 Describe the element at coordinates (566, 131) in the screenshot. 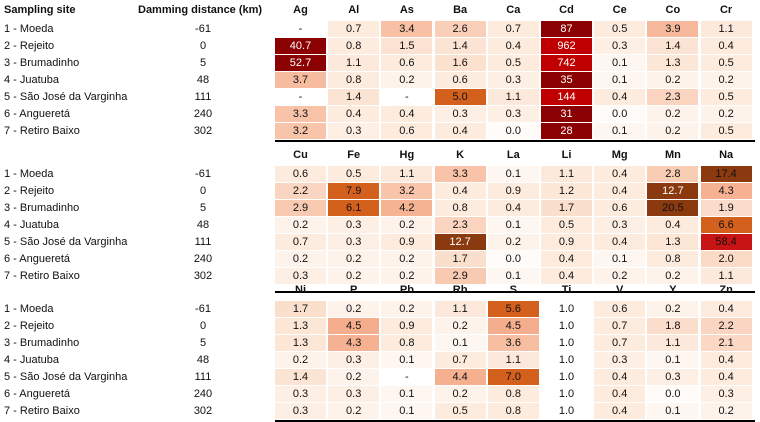

I see `heat-cell-cd: 28` at that location.